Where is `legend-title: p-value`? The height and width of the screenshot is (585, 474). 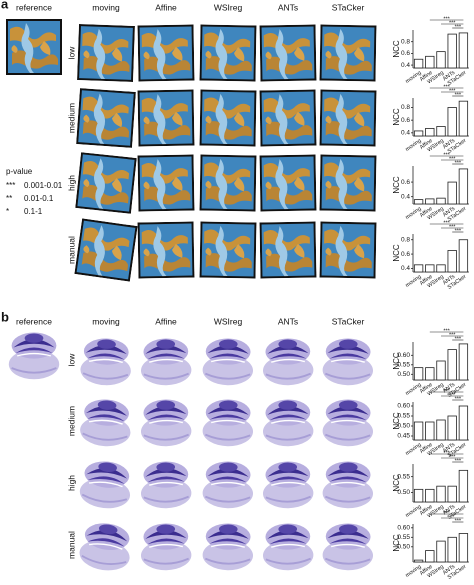 legend-title: p-value is located at coordinates (19, 171).